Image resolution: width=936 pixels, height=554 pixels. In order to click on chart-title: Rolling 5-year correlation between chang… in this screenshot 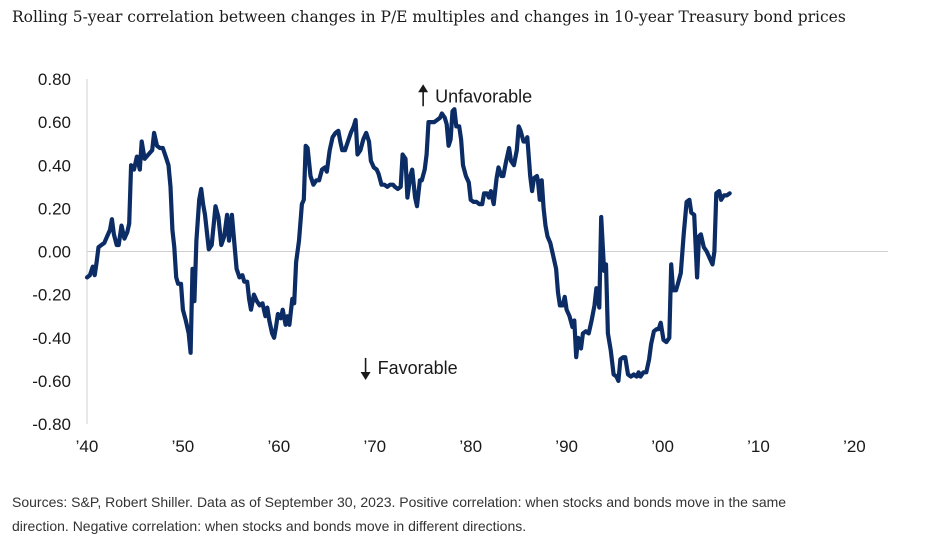, I will do `click(429, 17)`.